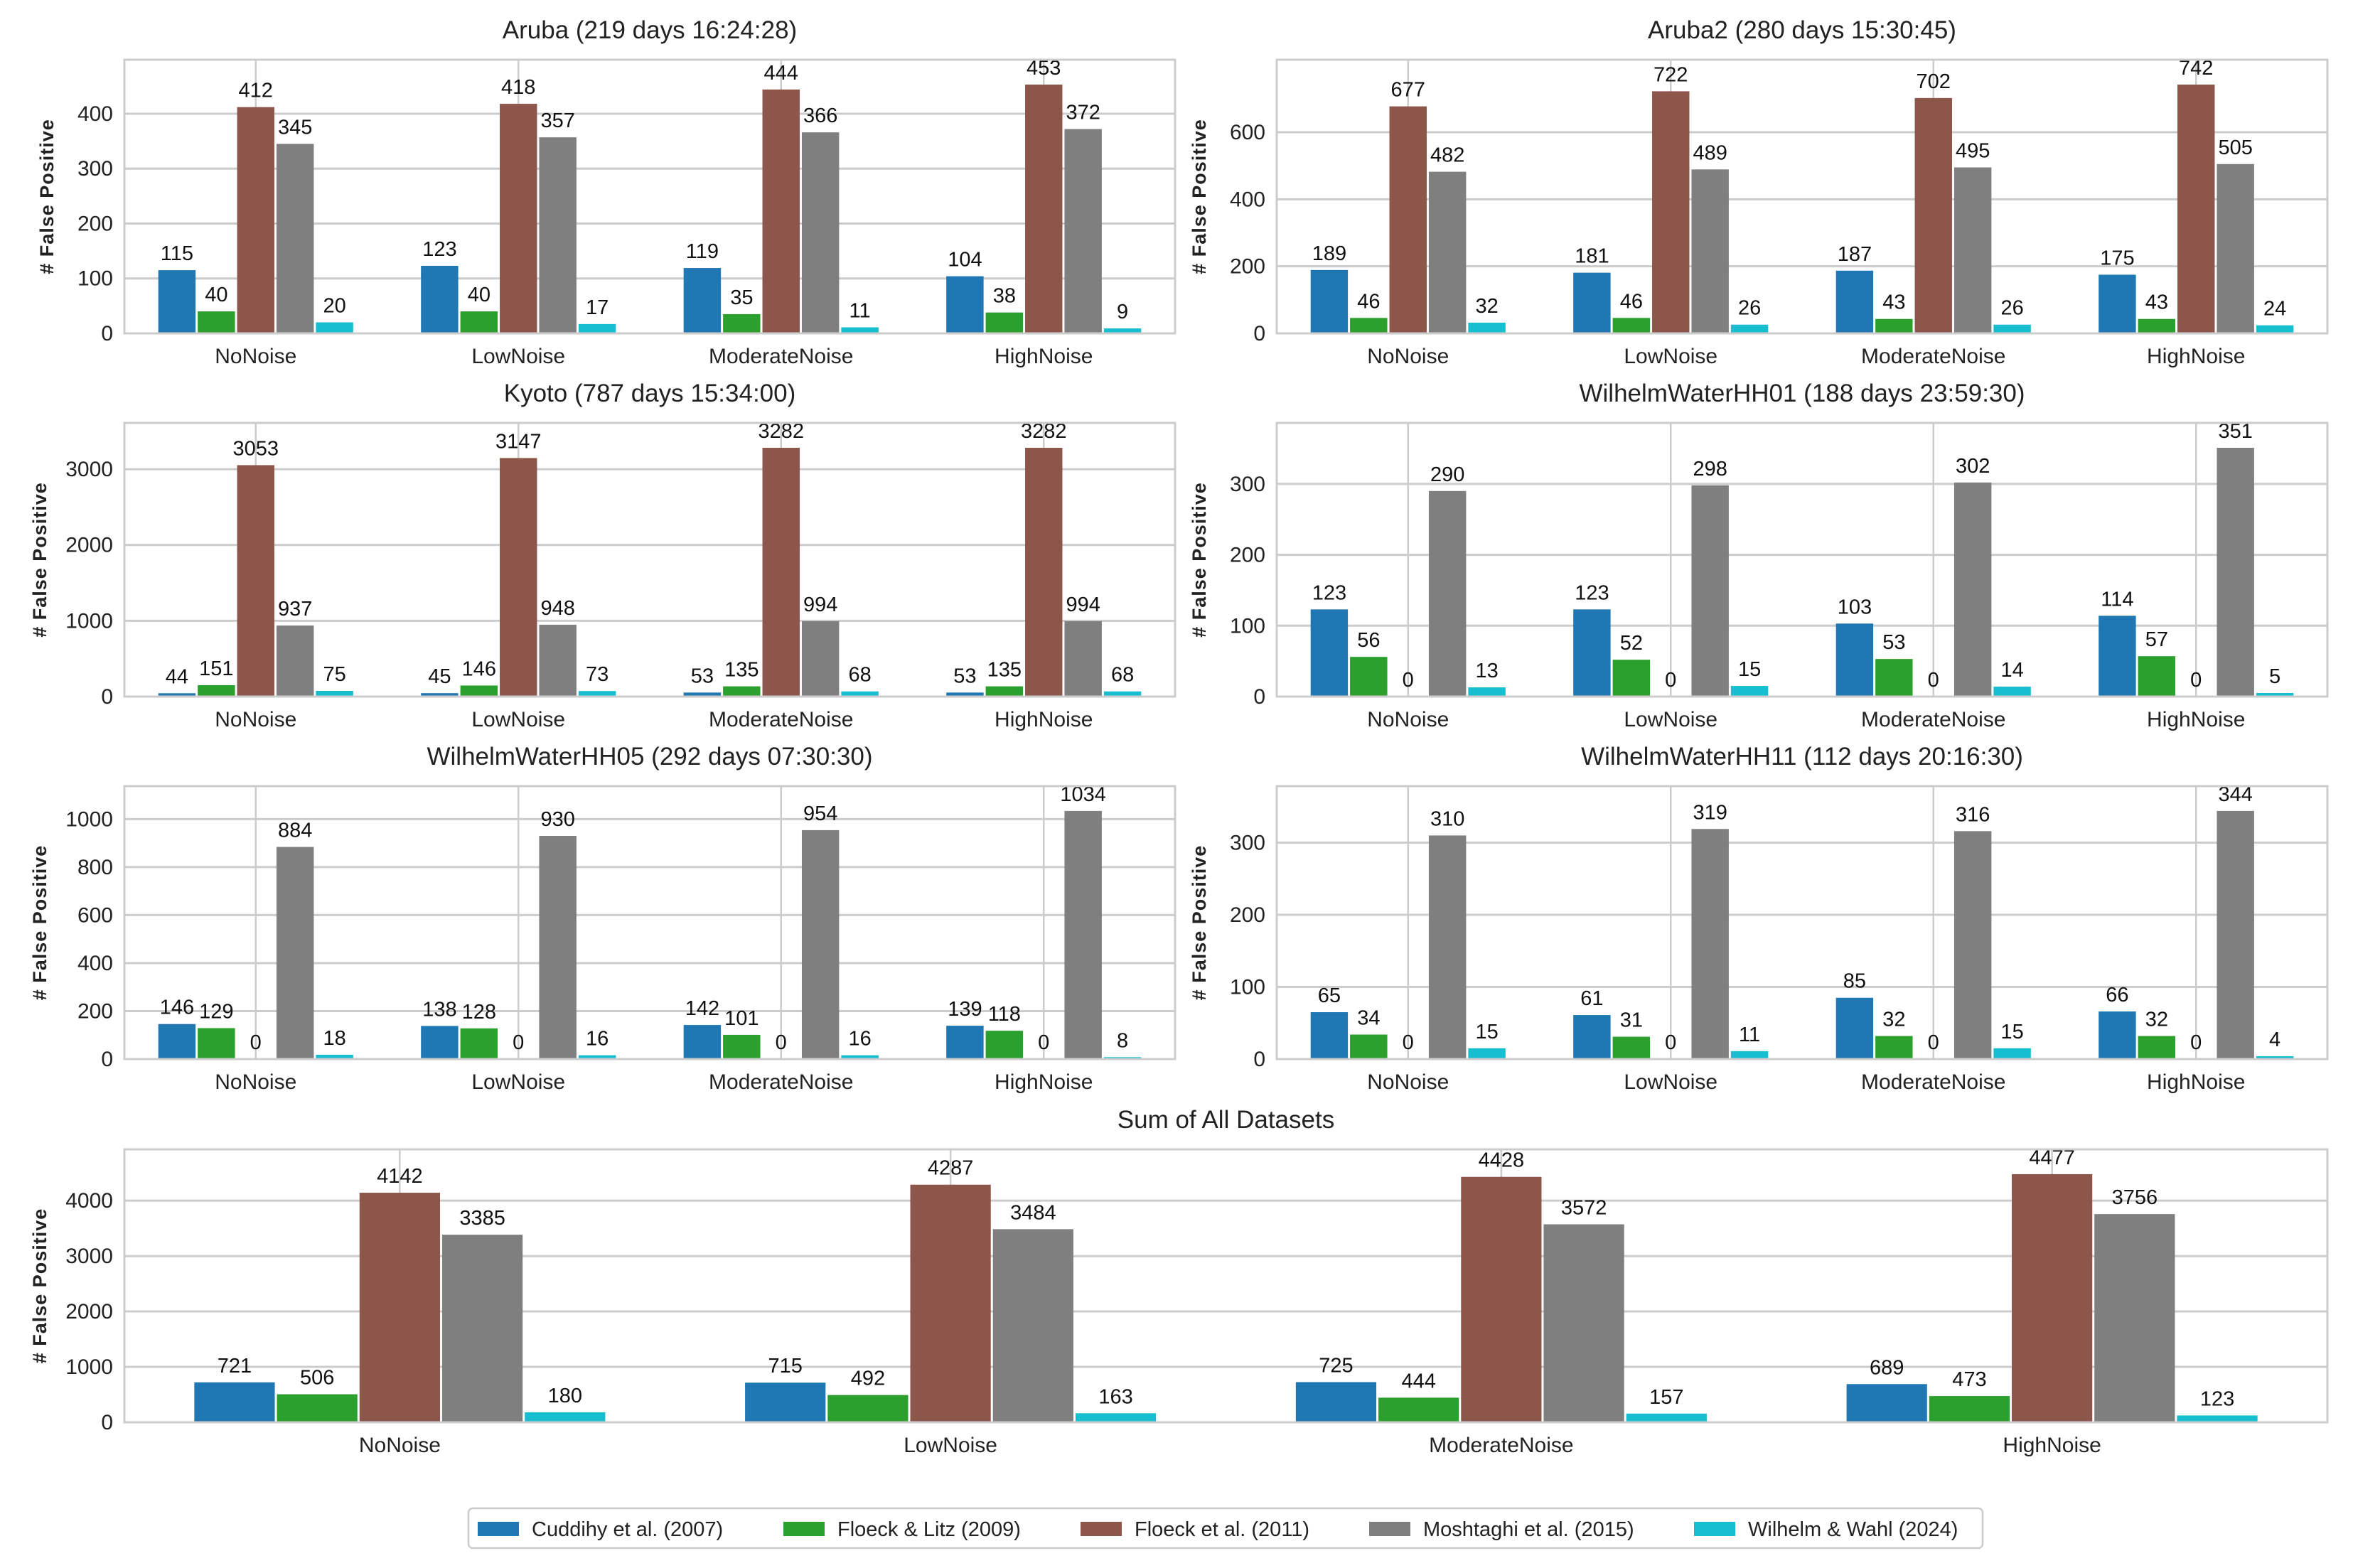 This screenshot has height=1568, width=2353. Describe the element at coordinates (95, 868) in the screenshot. I see `y-tick-label: 800` at that location.